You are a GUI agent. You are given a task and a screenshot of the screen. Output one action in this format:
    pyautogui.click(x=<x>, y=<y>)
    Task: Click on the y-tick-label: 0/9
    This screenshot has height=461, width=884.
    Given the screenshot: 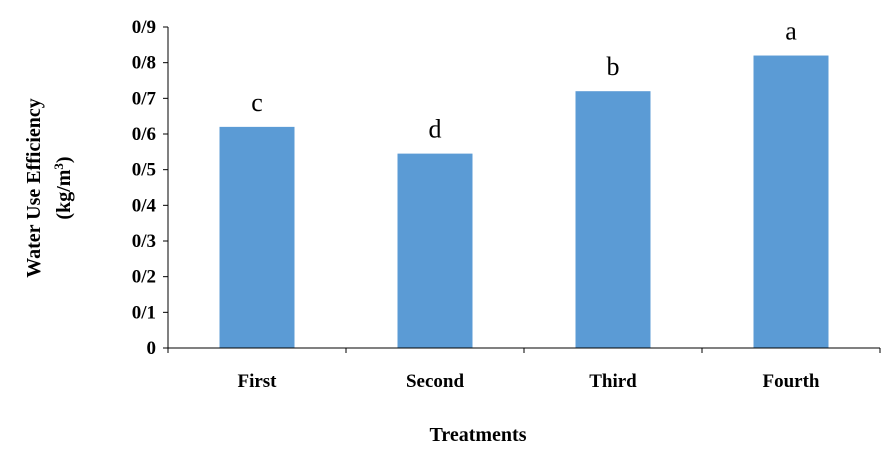 What is the action you would take?
    pyautogui.click(x=144, y=27)
    